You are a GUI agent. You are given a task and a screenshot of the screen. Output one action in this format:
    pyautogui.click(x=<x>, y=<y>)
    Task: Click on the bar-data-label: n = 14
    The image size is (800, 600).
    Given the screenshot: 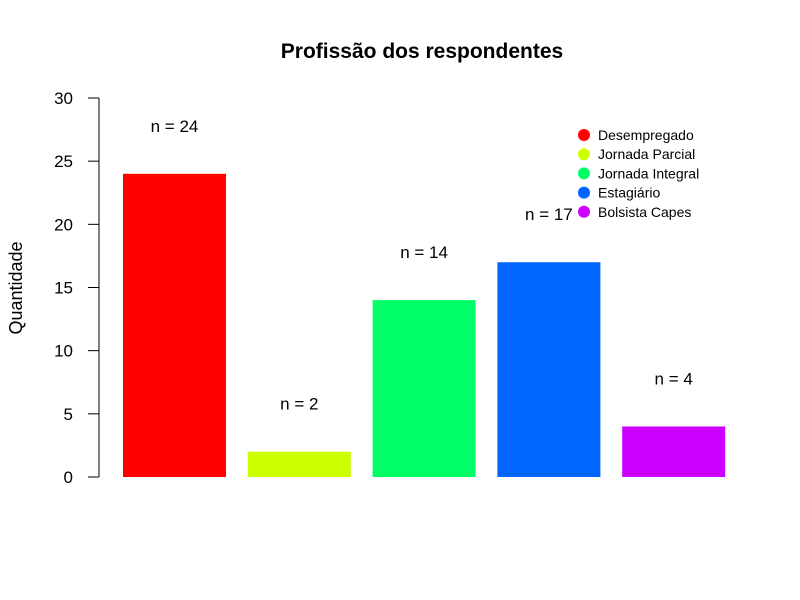 What is the action you would take?
    pyautogui.click(x=424, y=252)
    